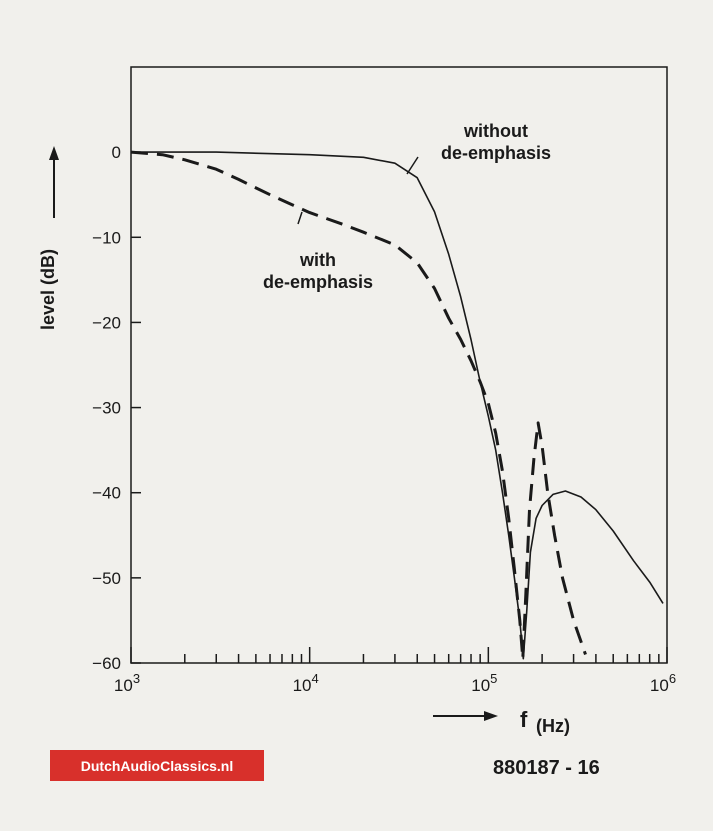 This screenshot has width=713, height=831. Describe the element at coordinates (106, 322) in the screenshot. I see `y-tick-label: −20` at that location.